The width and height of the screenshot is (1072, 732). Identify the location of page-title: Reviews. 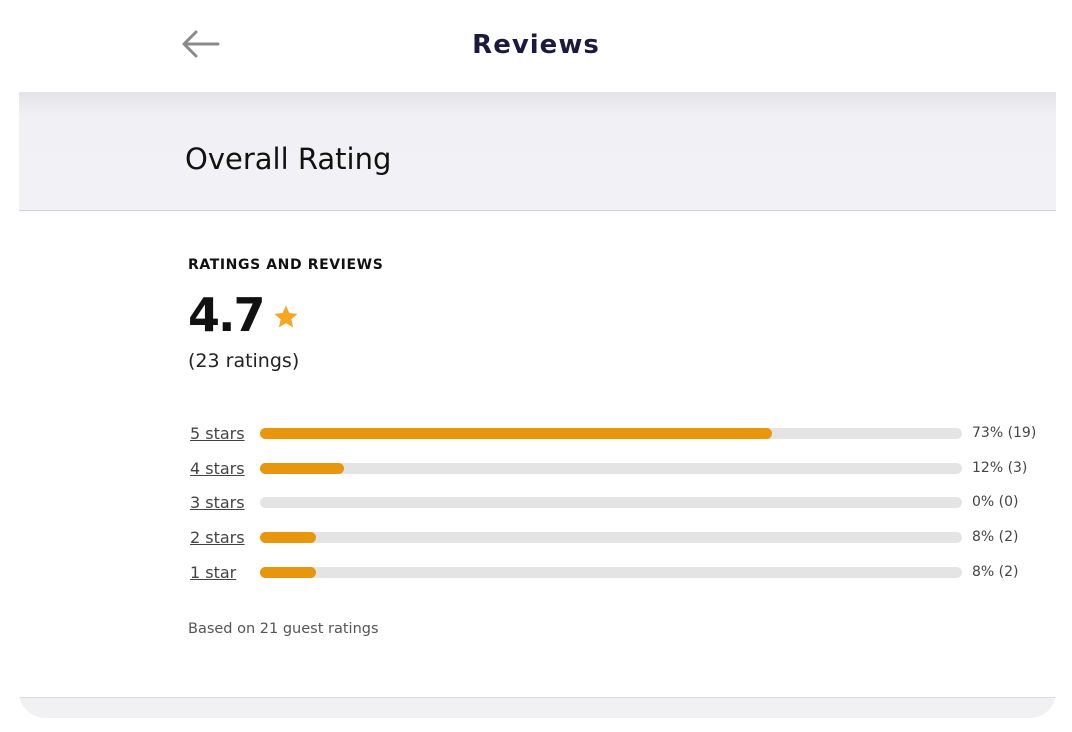
(536, 45).